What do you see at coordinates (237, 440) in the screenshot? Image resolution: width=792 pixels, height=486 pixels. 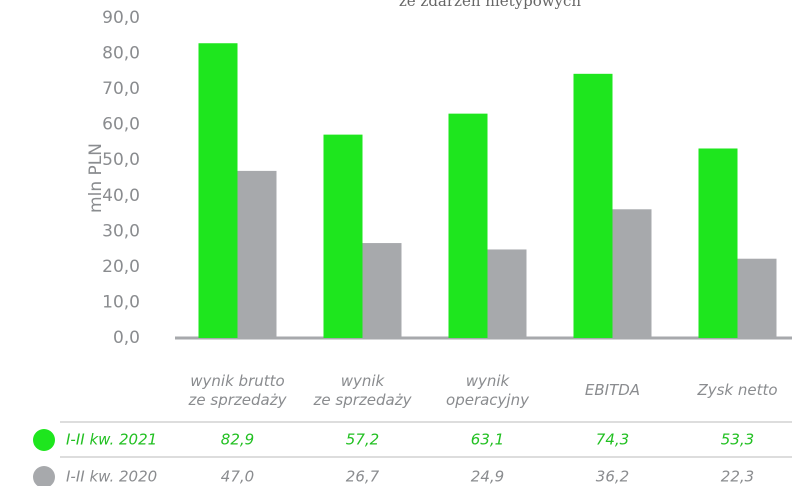 I see `value-label: 82,9` at bounding box center [237, 440].